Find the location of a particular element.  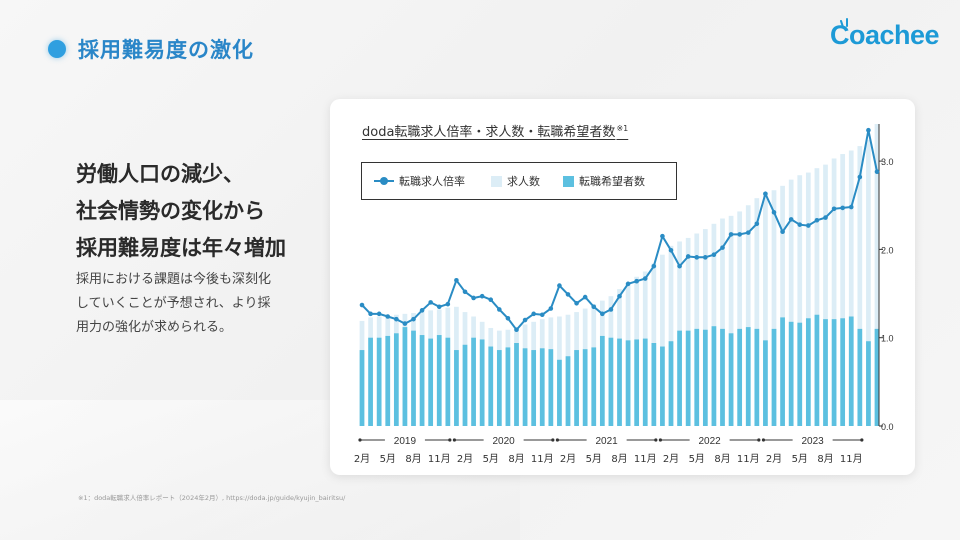

headline-line: 社会情勢の変化から is located at coordinates (170, 211).